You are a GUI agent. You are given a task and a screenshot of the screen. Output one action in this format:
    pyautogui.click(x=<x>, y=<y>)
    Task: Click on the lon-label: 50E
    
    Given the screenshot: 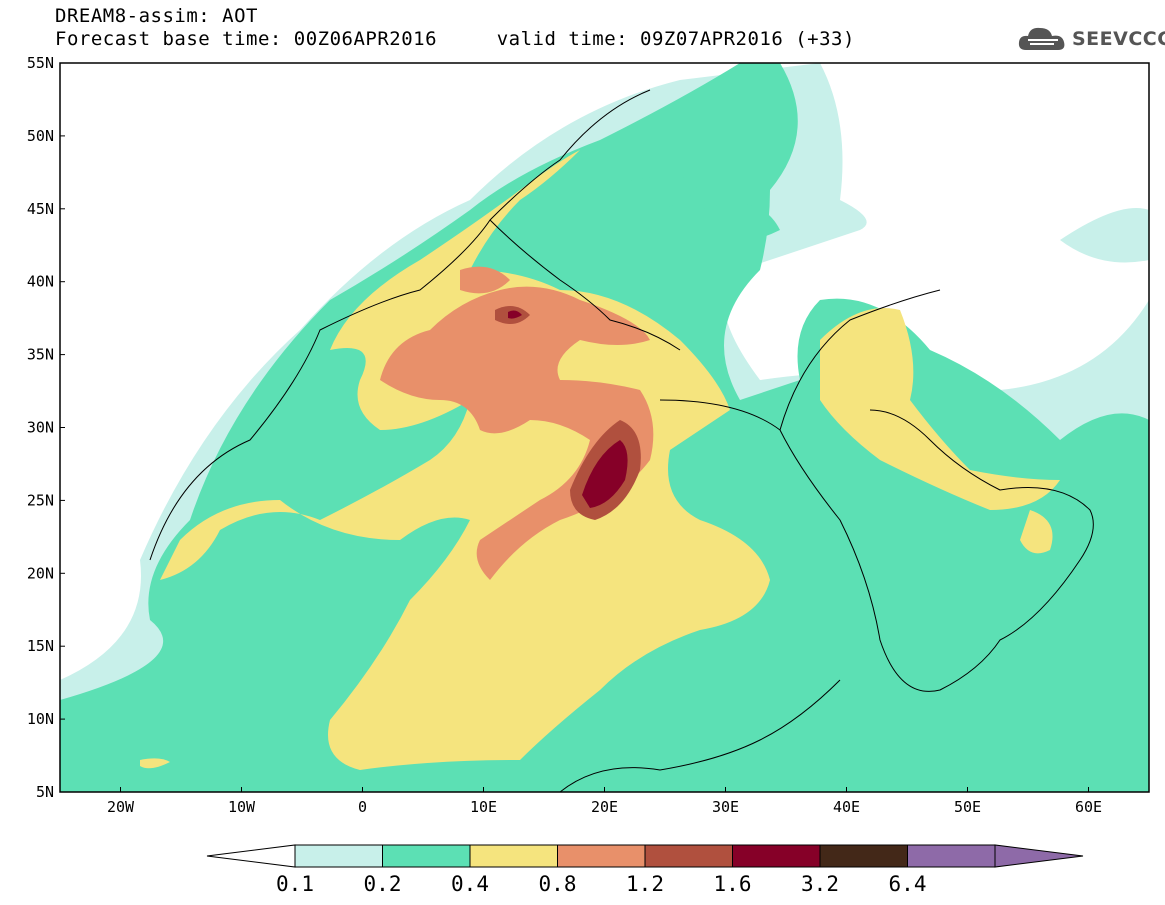 What is the action you would take?
    pyautogui.click(x=967, y=807)
    